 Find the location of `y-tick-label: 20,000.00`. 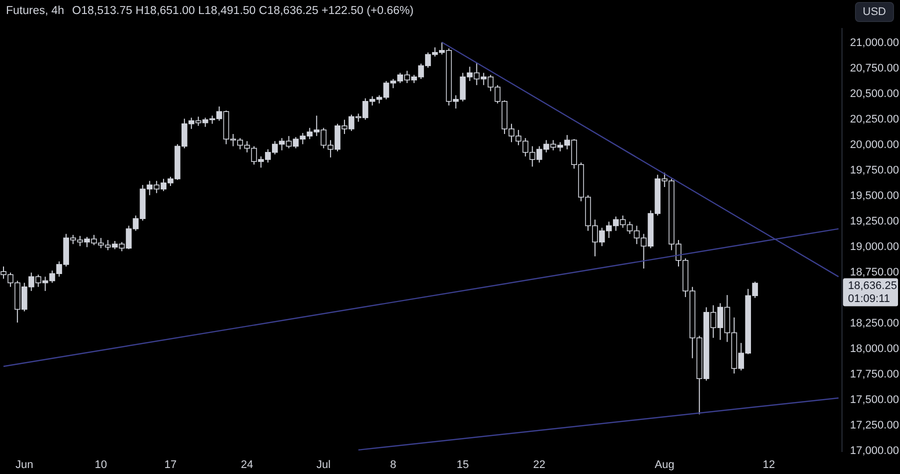

y-tick-label: 20,000.00 is located at coordinates (874, 145).